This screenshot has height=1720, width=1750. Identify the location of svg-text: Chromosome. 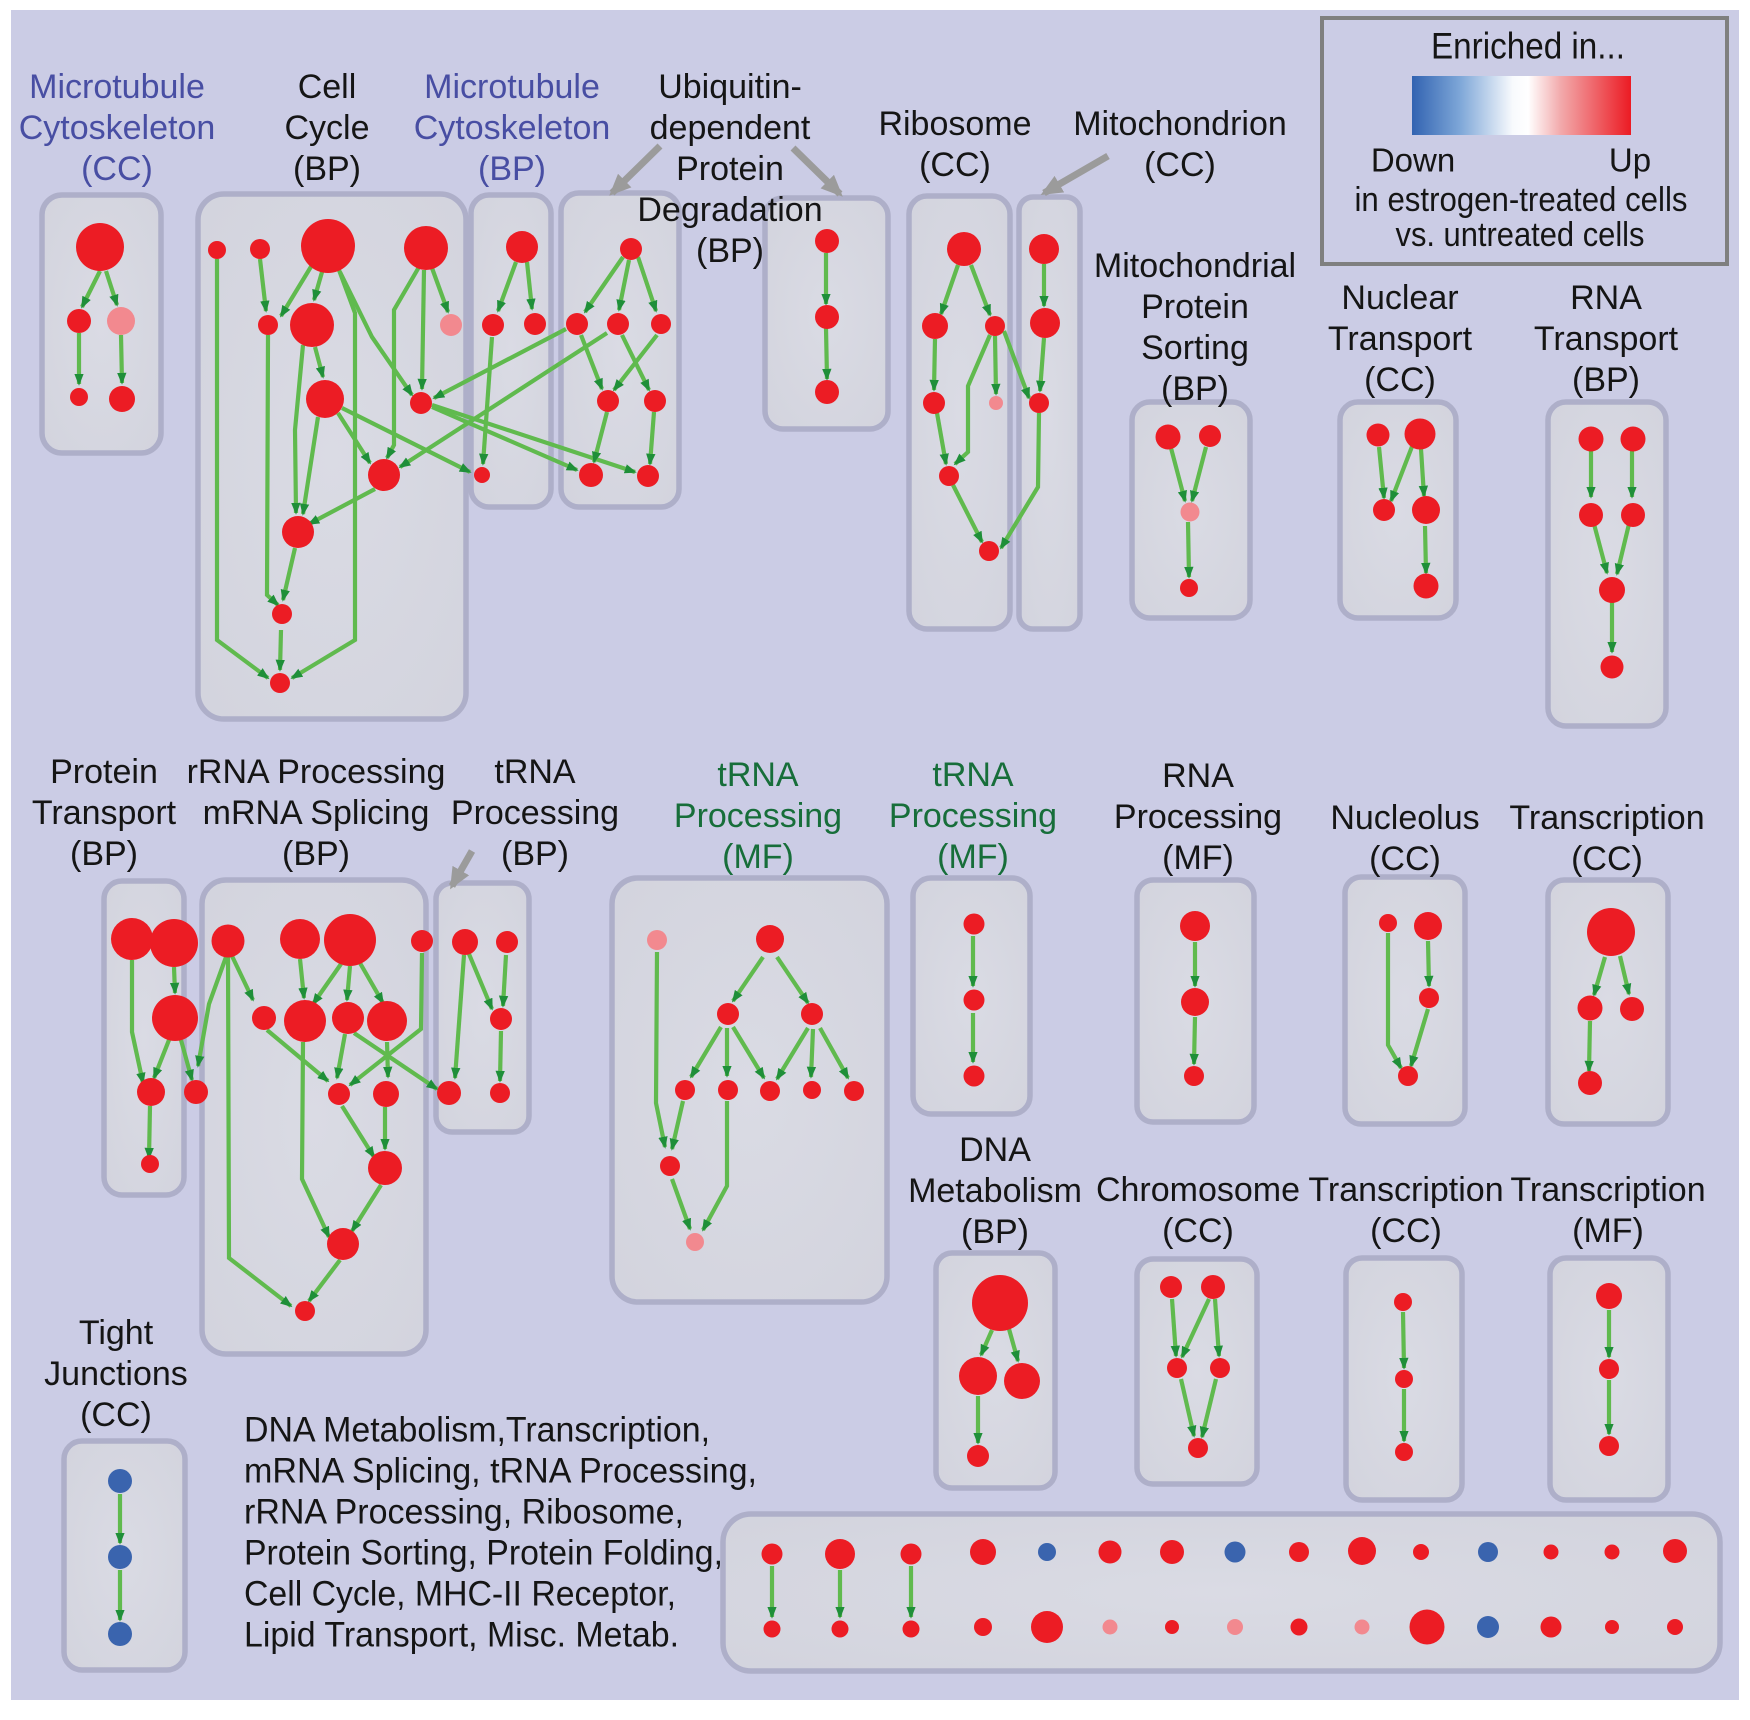
(1198, 1190).